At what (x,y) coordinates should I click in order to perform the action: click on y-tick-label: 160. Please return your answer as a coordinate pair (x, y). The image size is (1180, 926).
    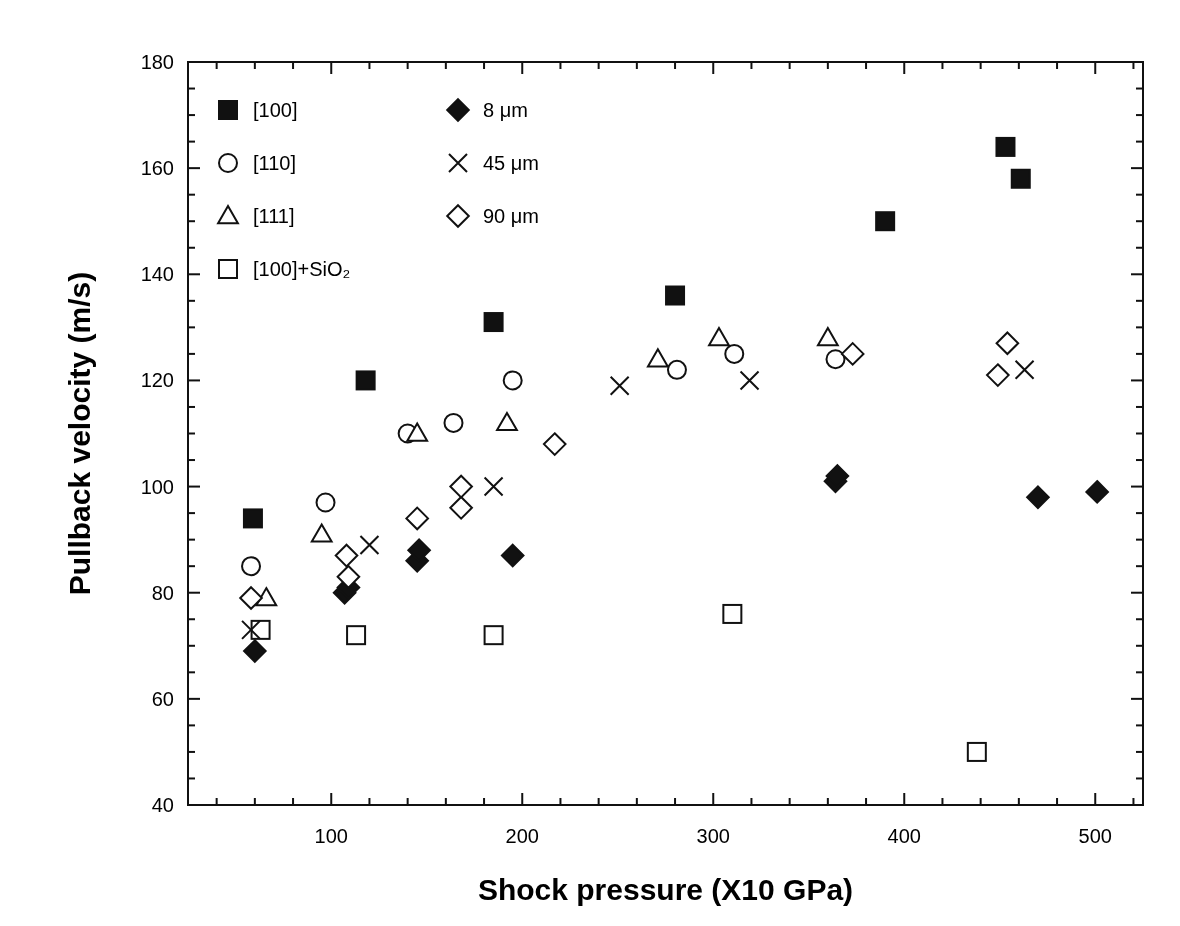
    Looking at the image, I should click on (157, 168).